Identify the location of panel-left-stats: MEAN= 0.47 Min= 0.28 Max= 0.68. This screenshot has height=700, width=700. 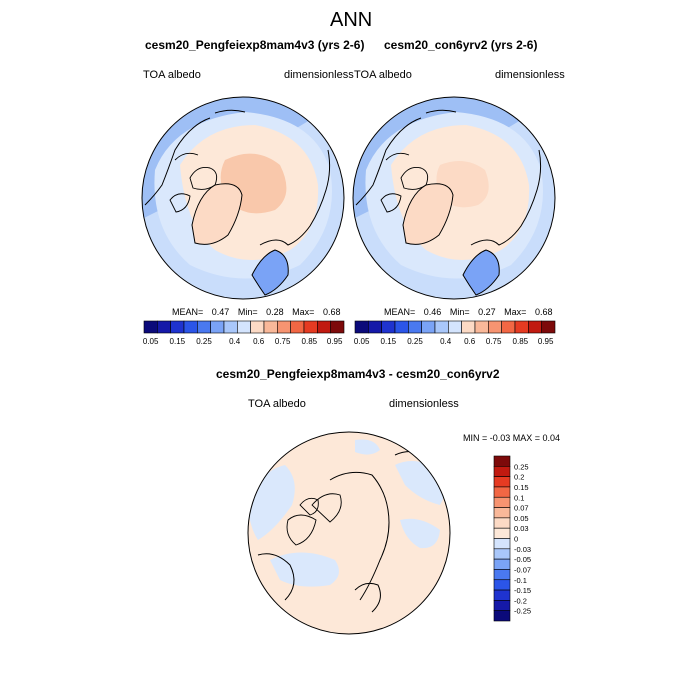
(256, 312).